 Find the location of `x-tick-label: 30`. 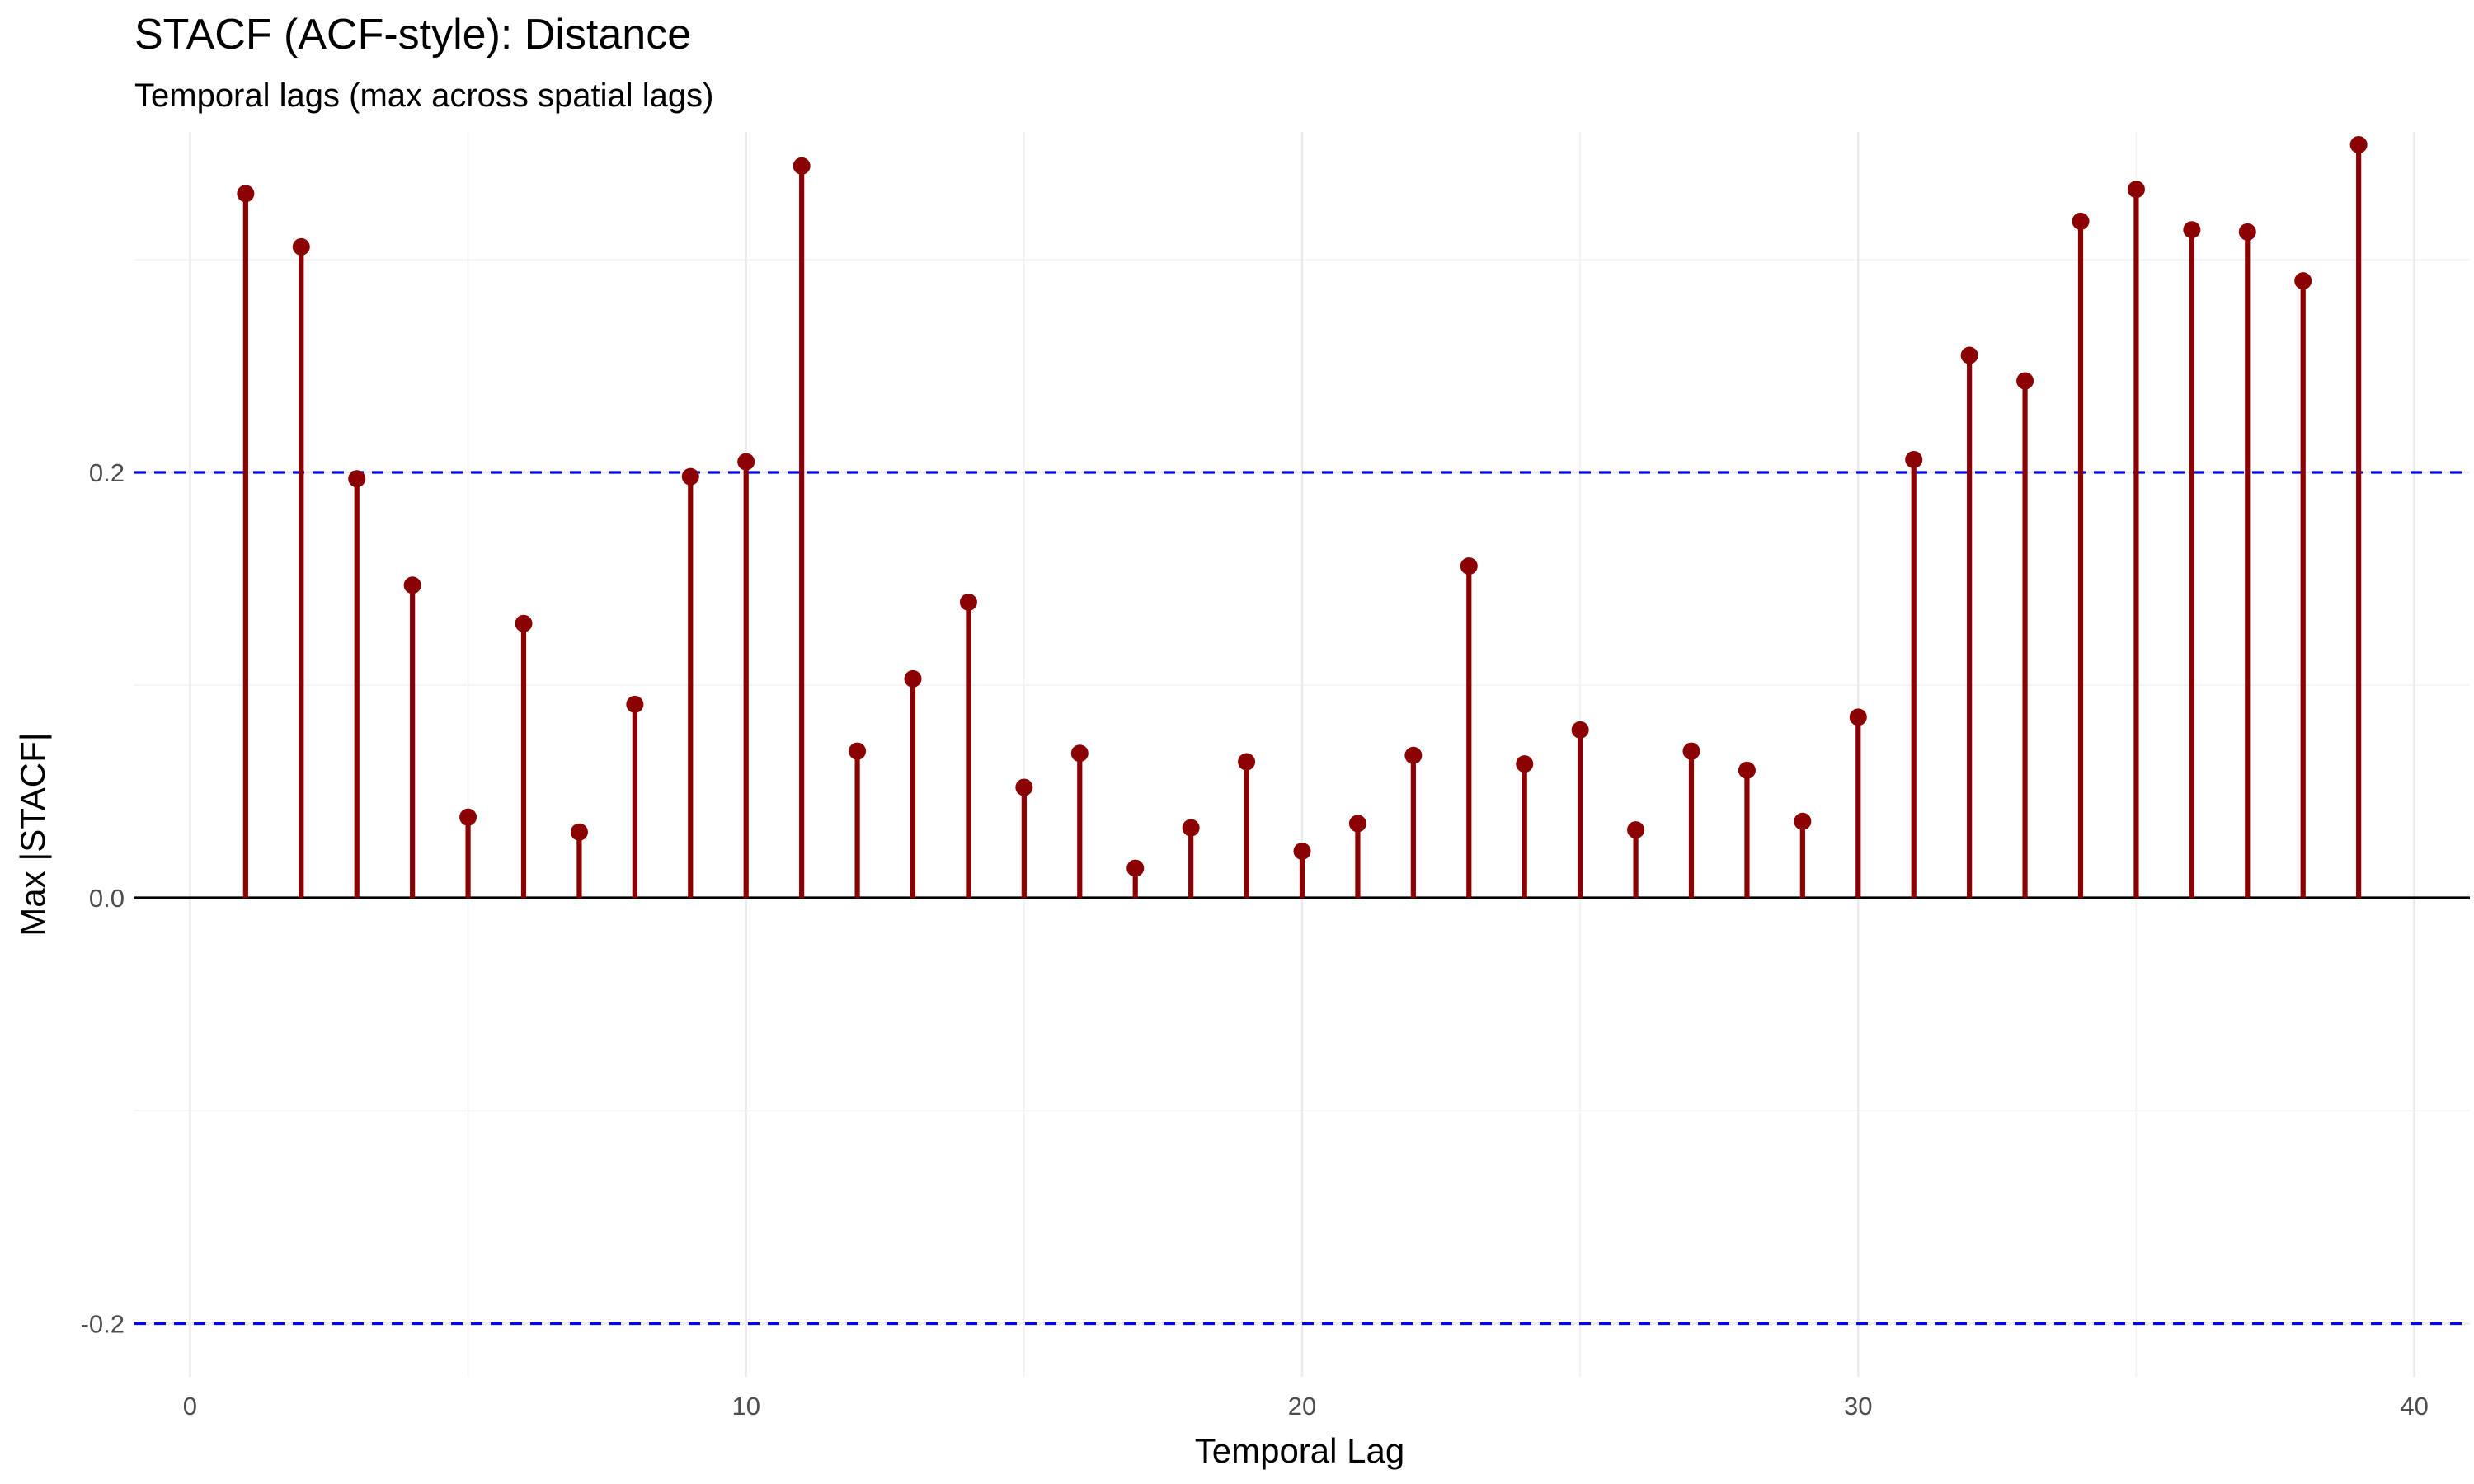

x-tick-label: 30 is located at coordinates (1858, 1406).